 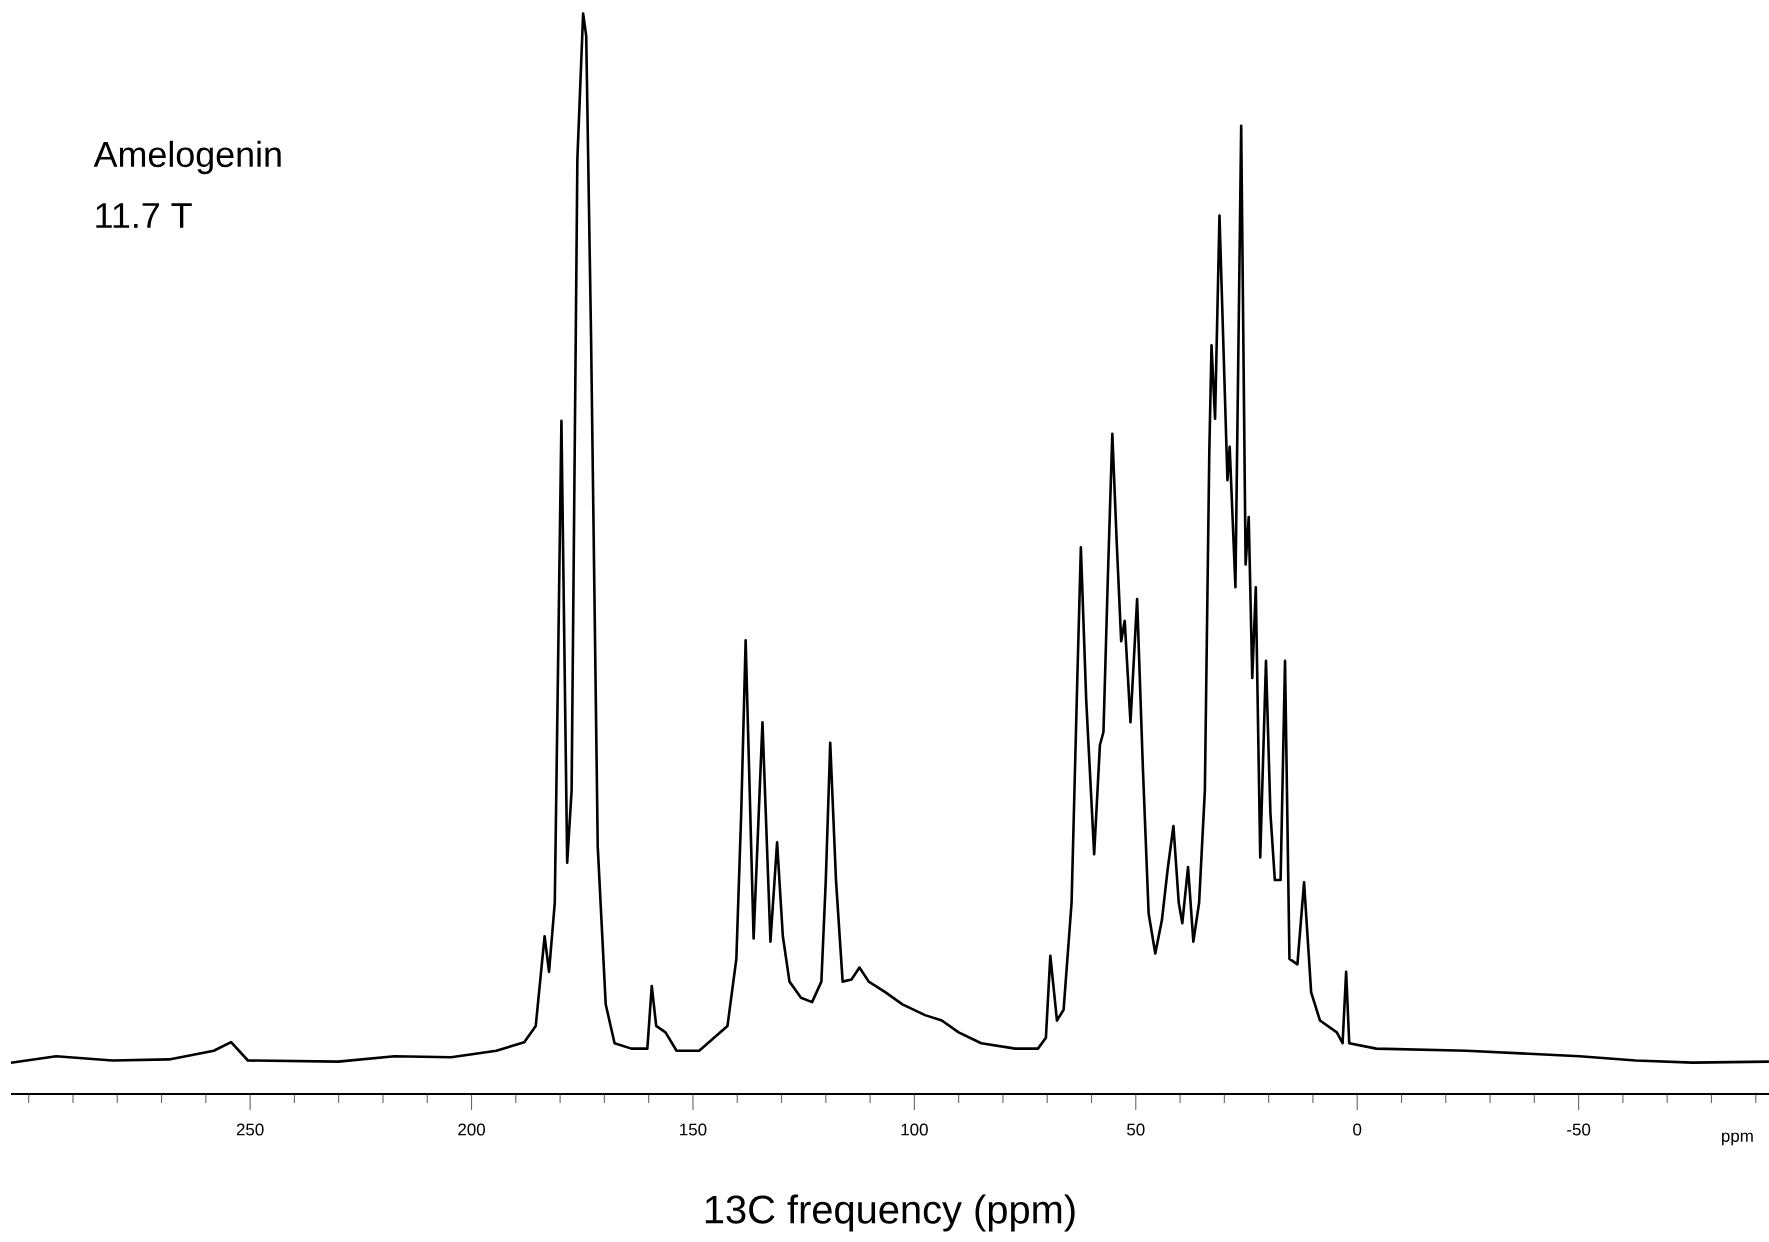 I want to click on x-tick-label: -50, so click(x=1579, y=1129).